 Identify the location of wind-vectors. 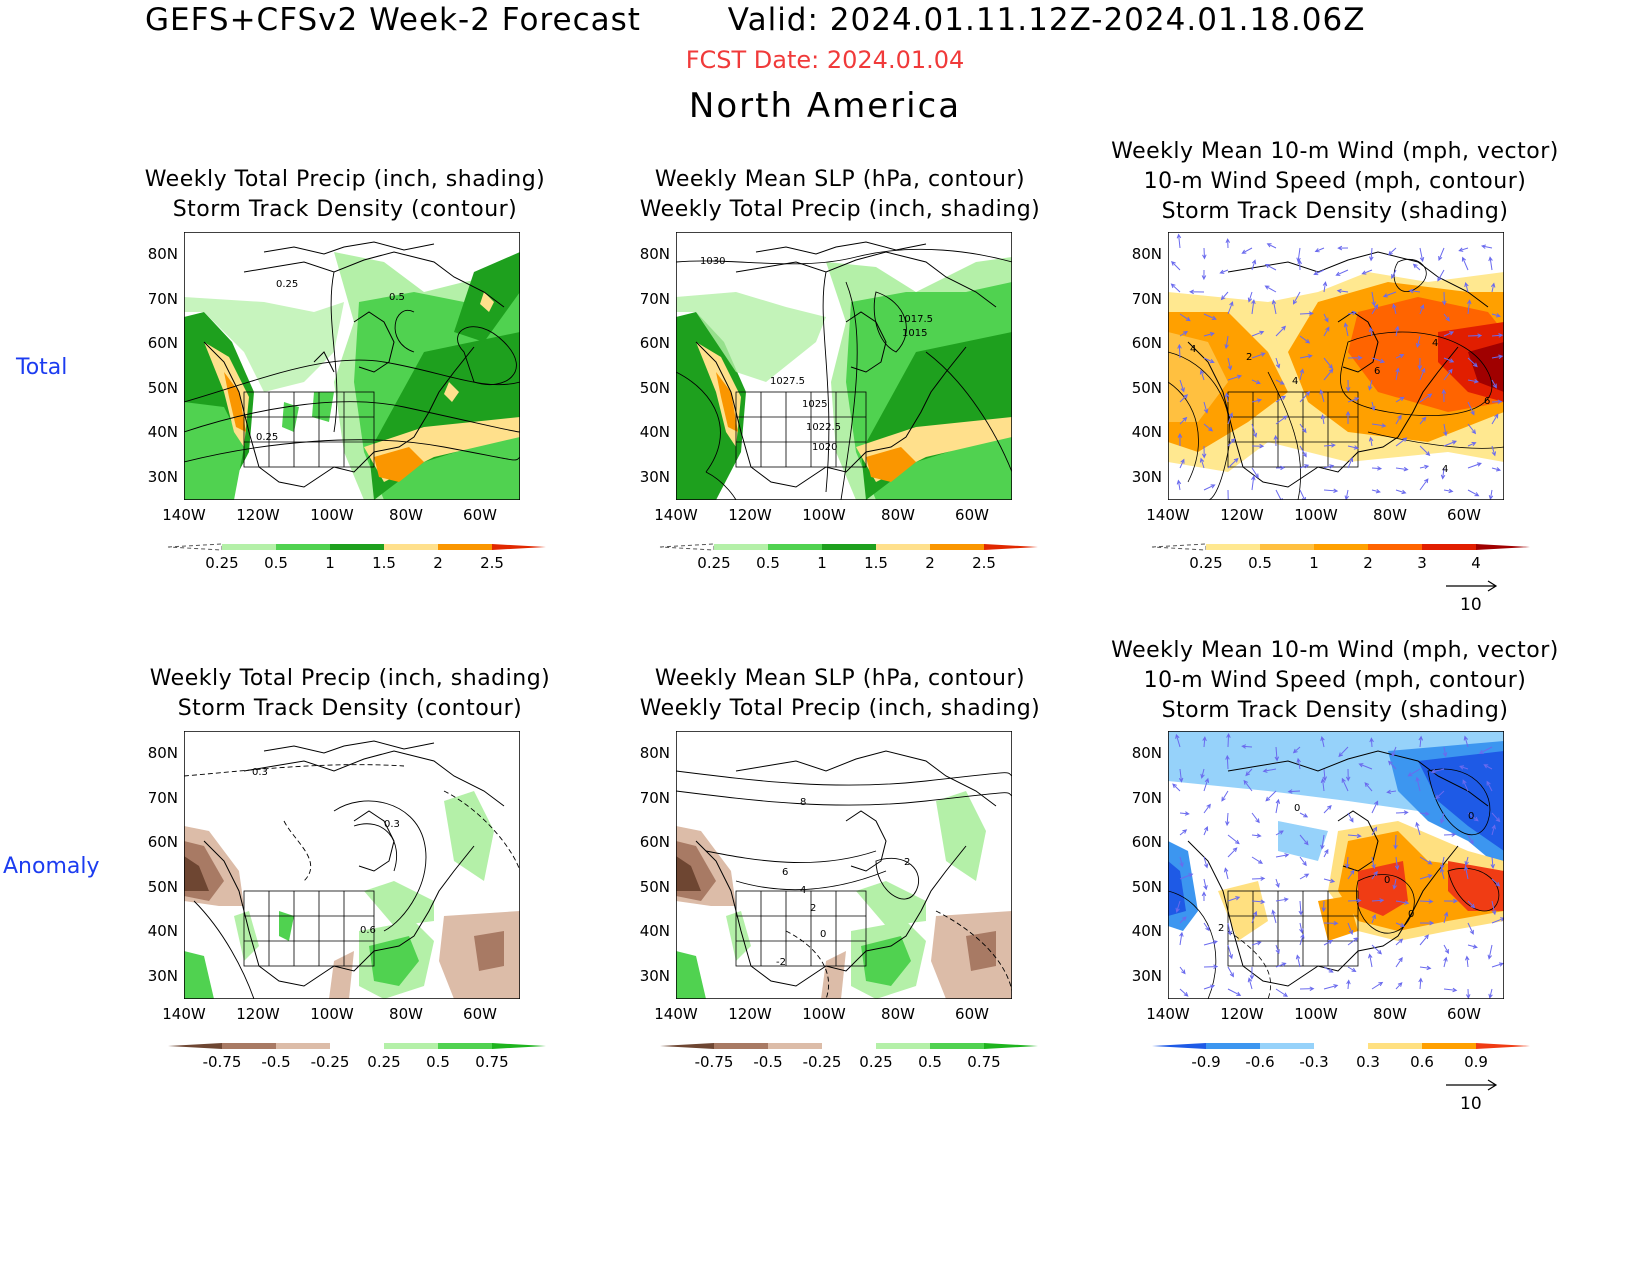
(1337, 366).